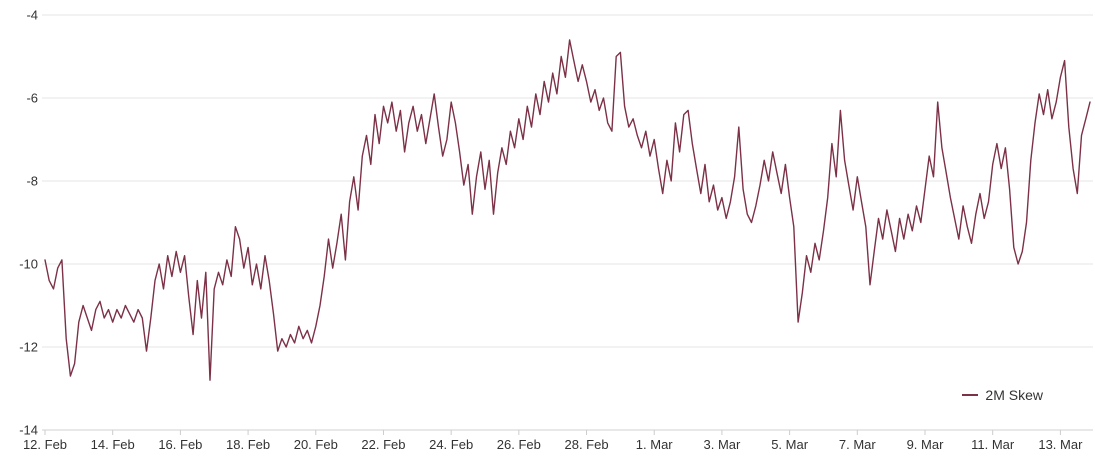 Image resolution: width=1095 pixels, height=470 pixels. I want to click on y-axis-tick-label: -6, so click(32, 98).